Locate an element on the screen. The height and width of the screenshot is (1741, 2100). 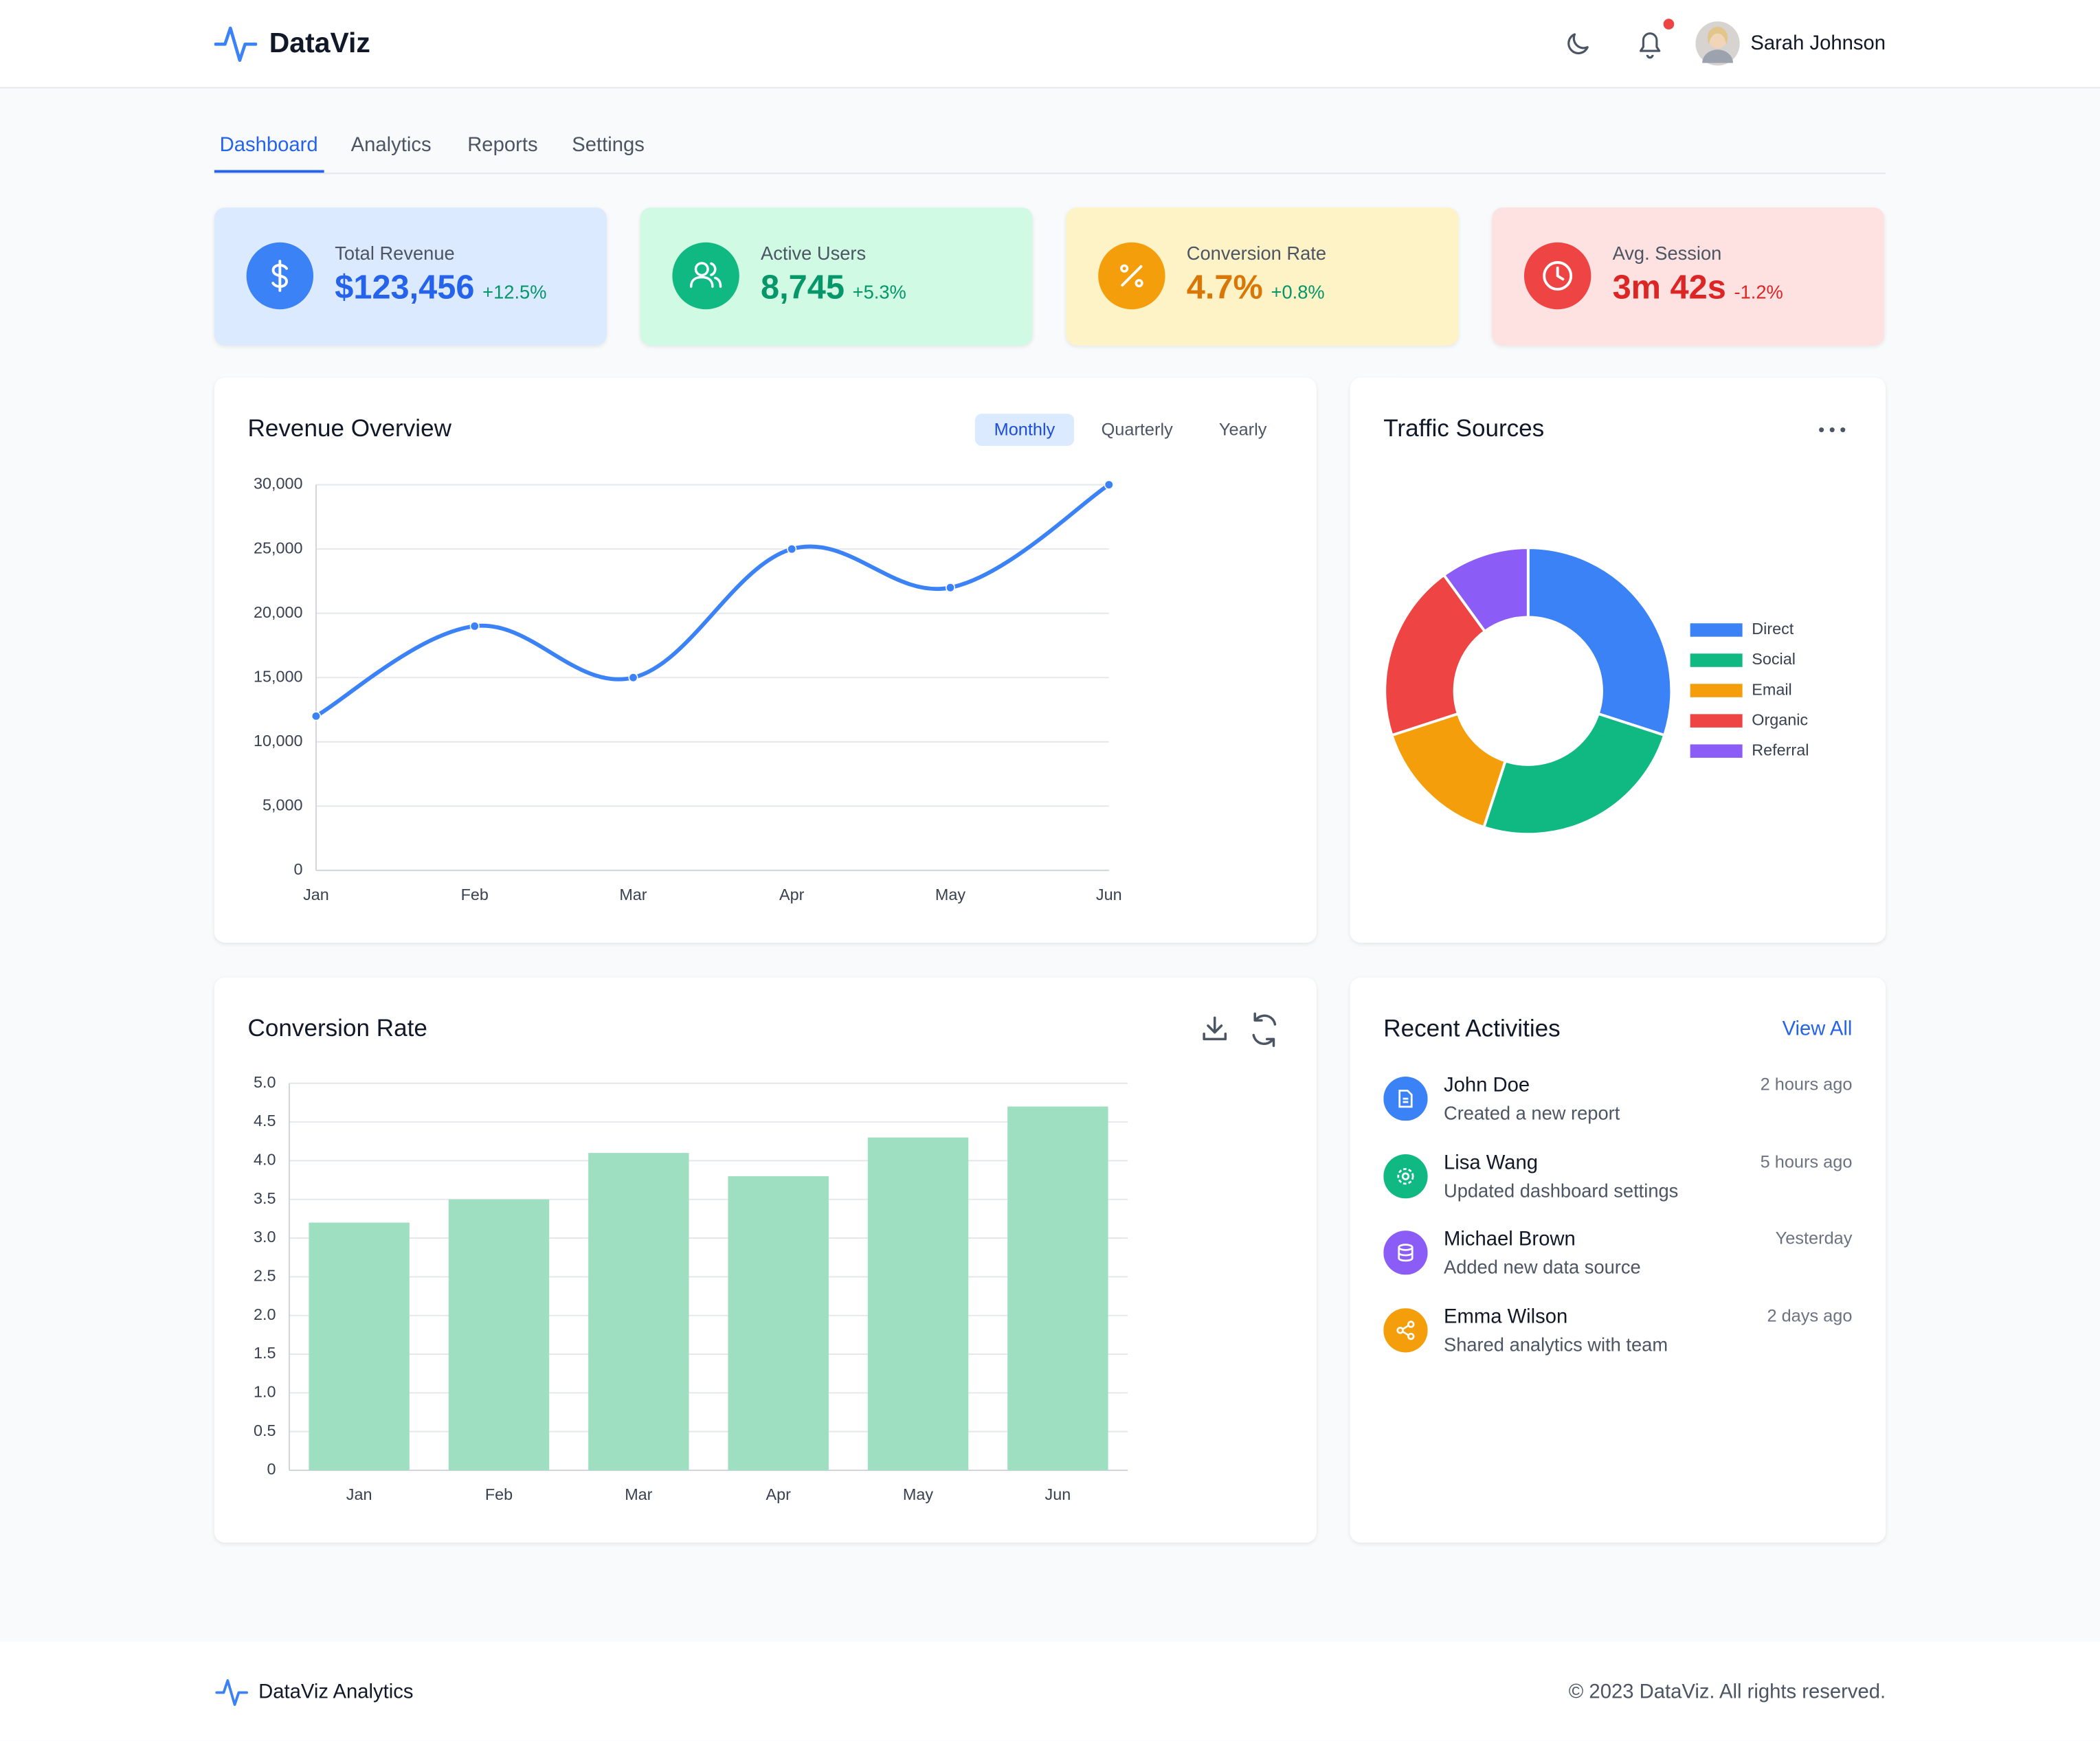
activity-action: Added new data source is located at coordinates (1542, 1267).